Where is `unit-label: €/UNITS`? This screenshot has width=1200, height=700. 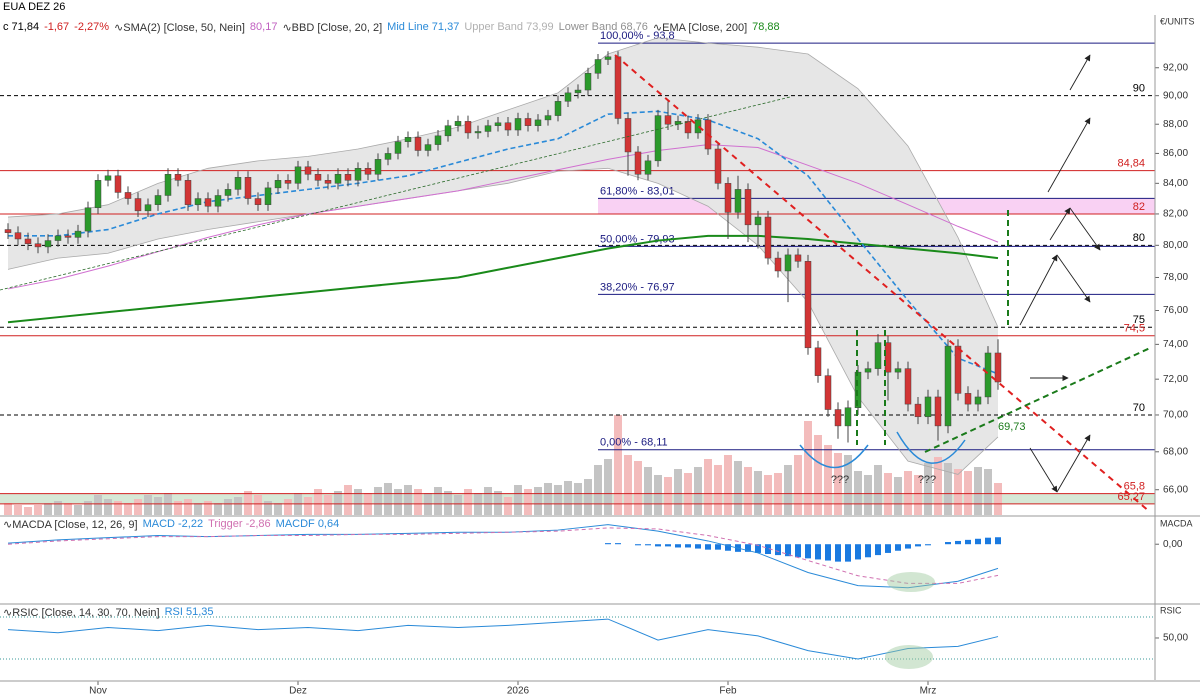
unit-label: €/UNITS is located at coordinates (1177, 21).